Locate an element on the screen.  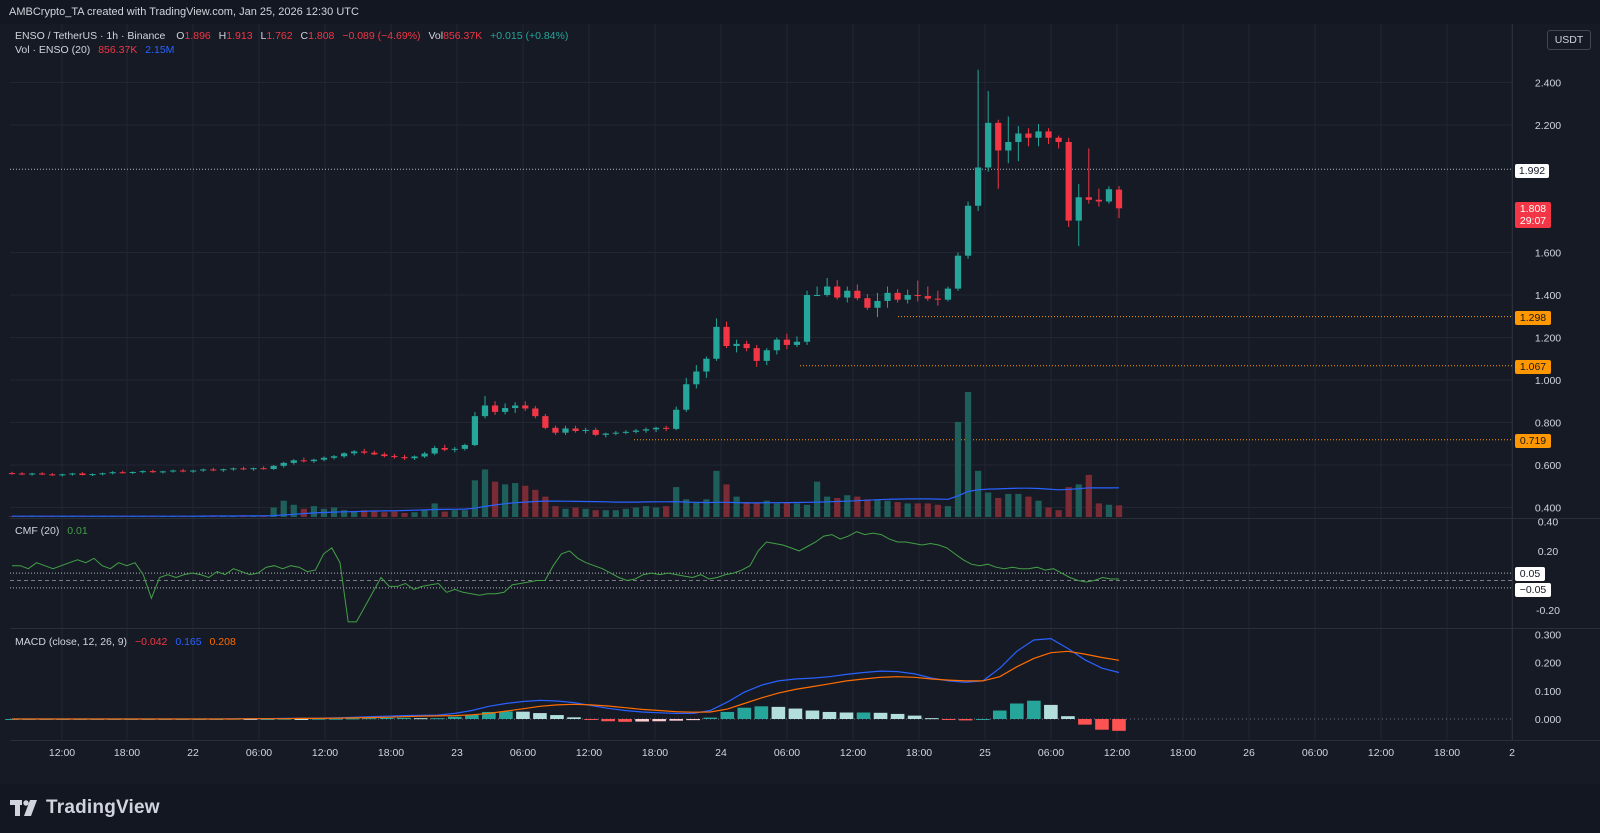
tradingview-logo: TradingView is located at coordinates (85, 807).